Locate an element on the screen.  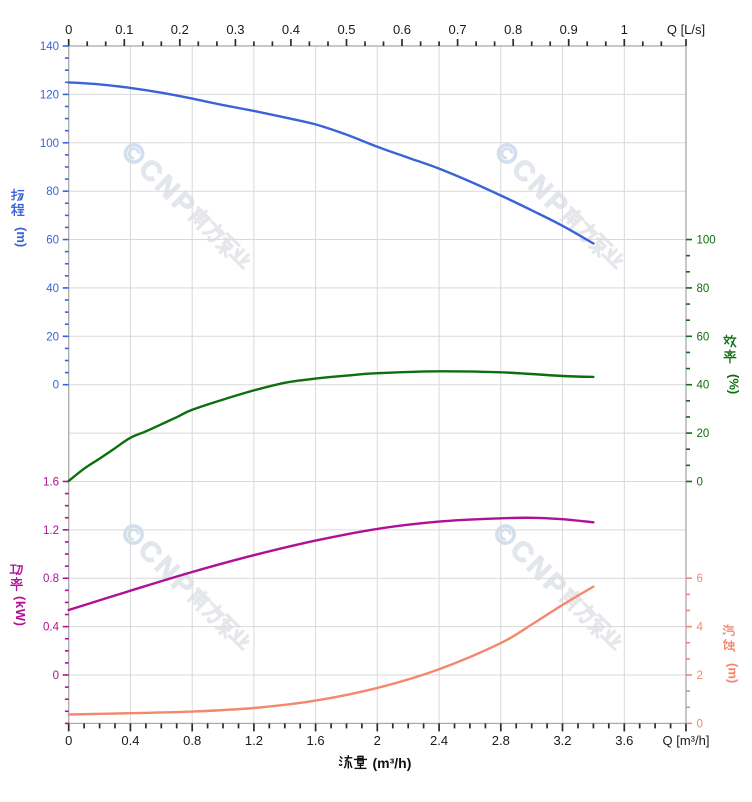
svg-text: 0.6 is located at coordinates (402, 29).